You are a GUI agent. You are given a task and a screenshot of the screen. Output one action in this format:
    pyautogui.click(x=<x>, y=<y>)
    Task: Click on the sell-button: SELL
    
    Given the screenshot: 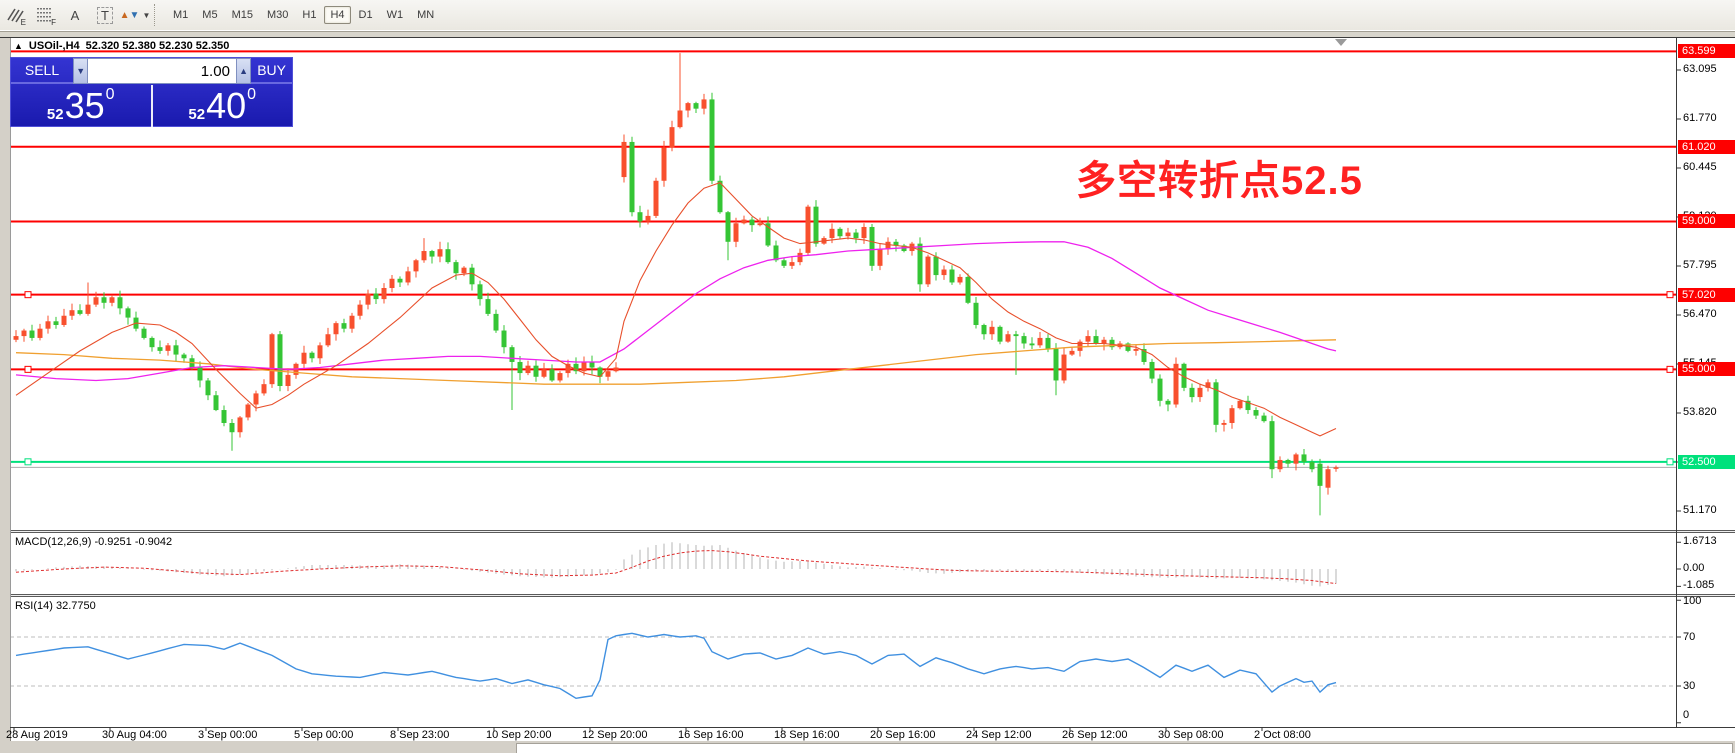 What is the action you would take?
    pyautogui.click(x=42, y=71)
    